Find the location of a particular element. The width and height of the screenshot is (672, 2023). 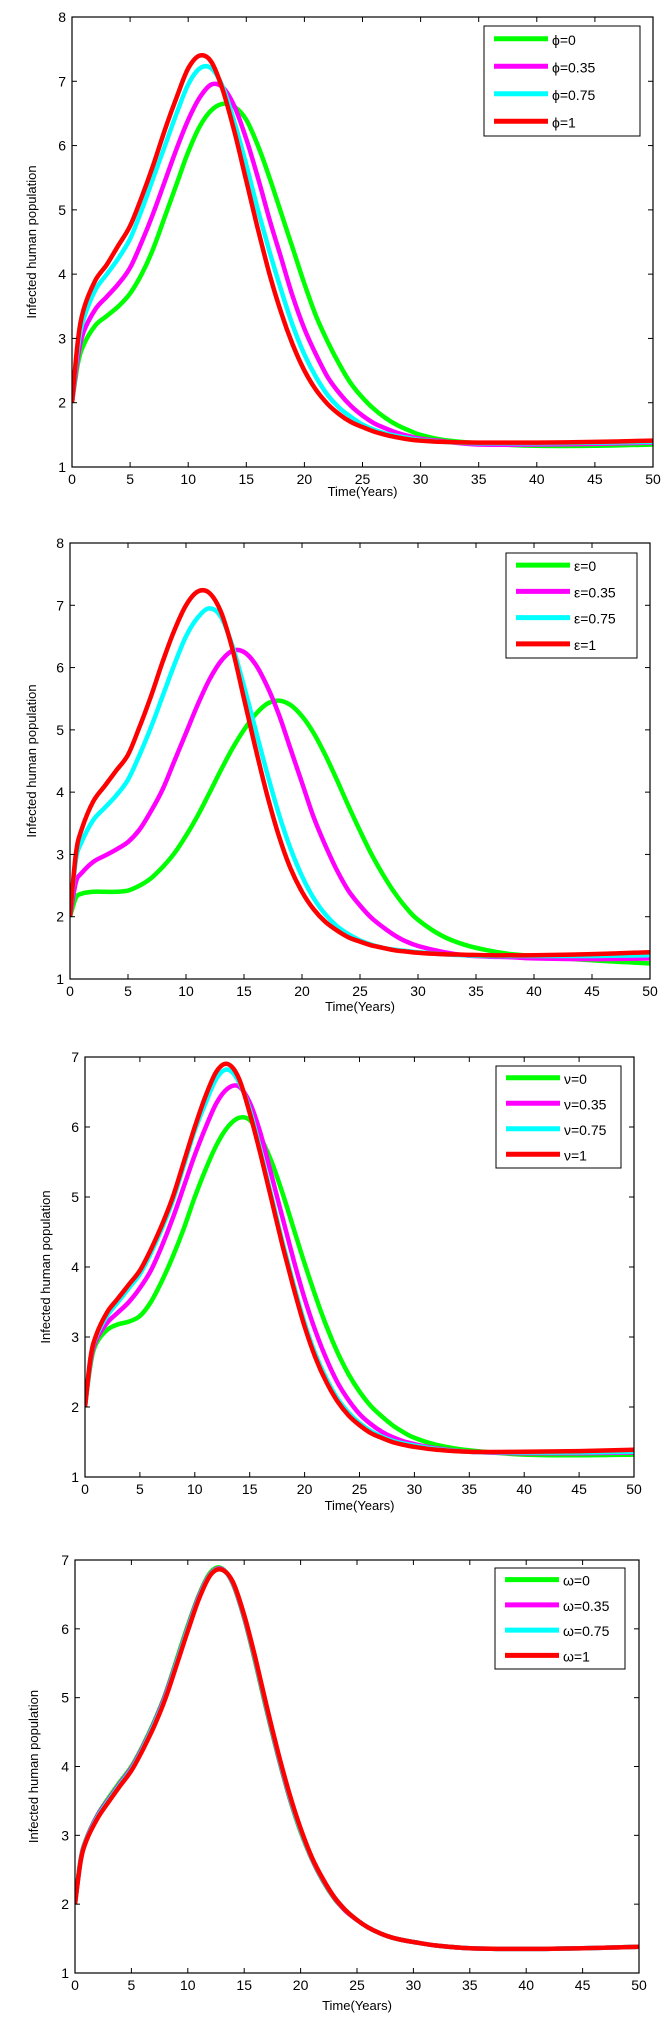

legend-label: ν=0 is located at coordinates (575, 1079).